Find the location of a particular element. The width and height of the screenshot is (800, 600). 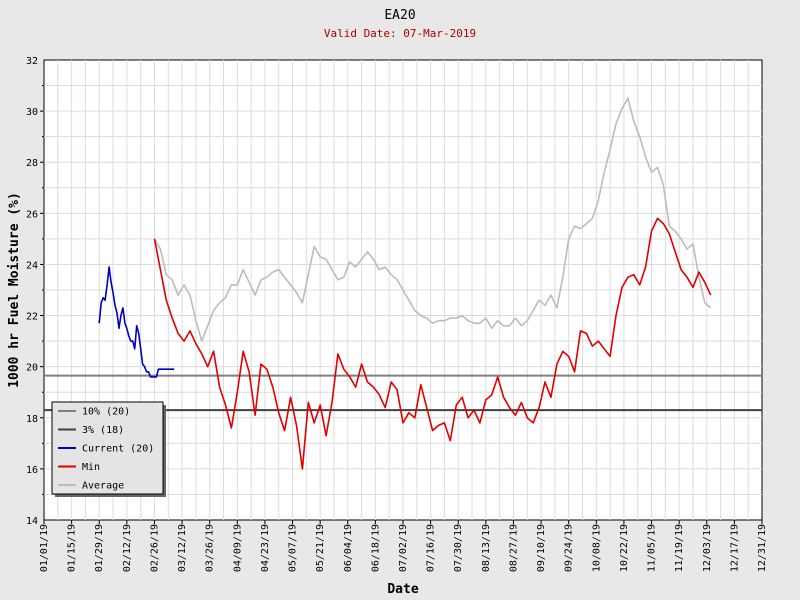

legend: 10% (20) 3% (18) Current (20) Min Average is located at coordinates (108, 449).